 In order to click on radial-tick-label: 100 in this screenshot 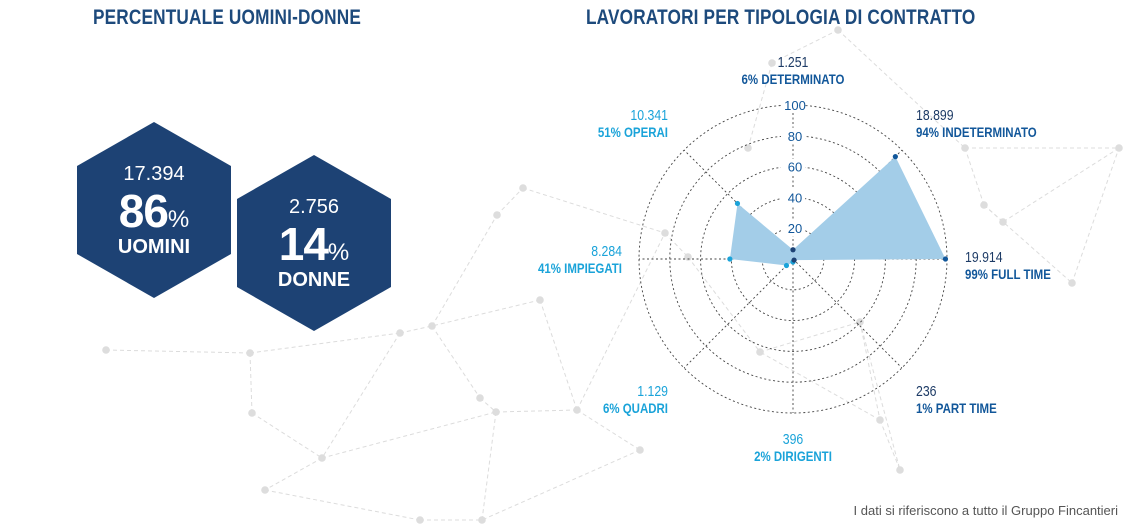, I will do `click(795, 105)`.